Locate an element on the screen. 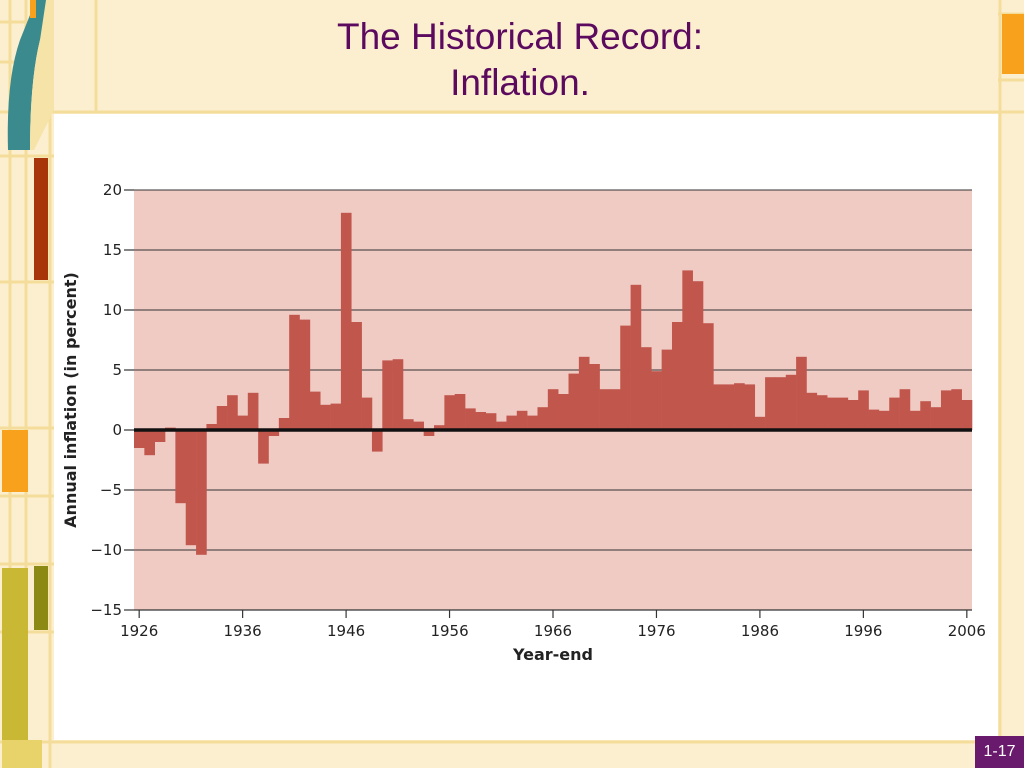 The width and height of the screenshot is (1024, 768). bar-1973 is located at coordinates (625, 377).